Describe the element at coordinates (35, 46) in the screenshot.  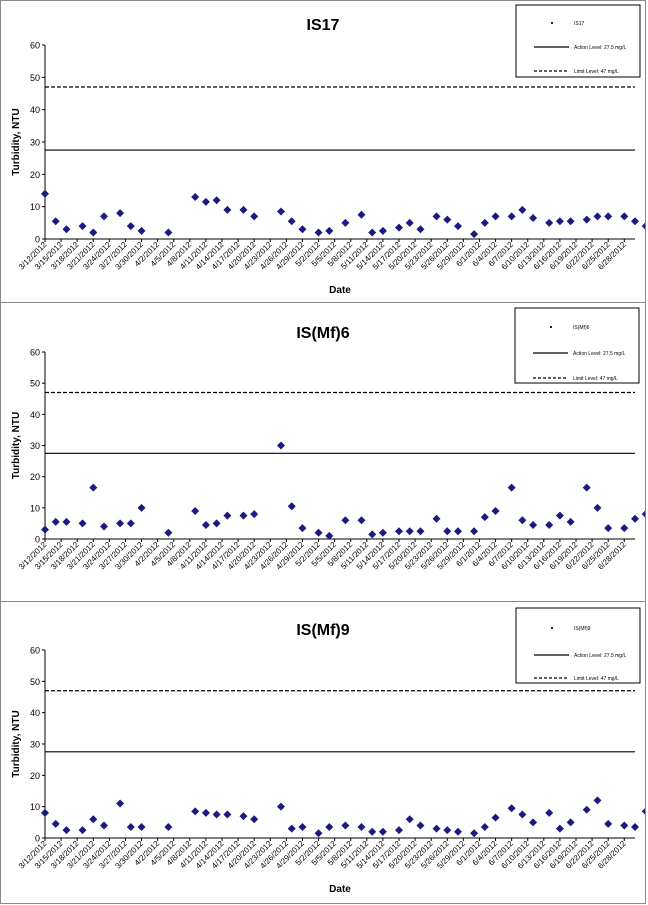
I see `y-tick-label: 60` at that location.